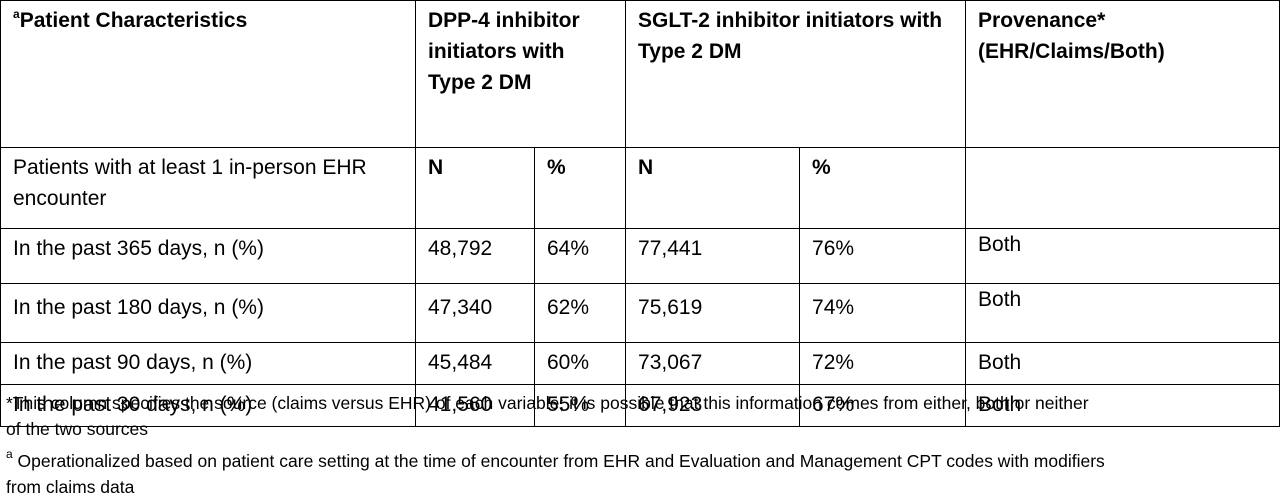  Describe the element at coordinates (713, 405) in the screenshot. I see `row-sglt2-n: 67,923` at that location.